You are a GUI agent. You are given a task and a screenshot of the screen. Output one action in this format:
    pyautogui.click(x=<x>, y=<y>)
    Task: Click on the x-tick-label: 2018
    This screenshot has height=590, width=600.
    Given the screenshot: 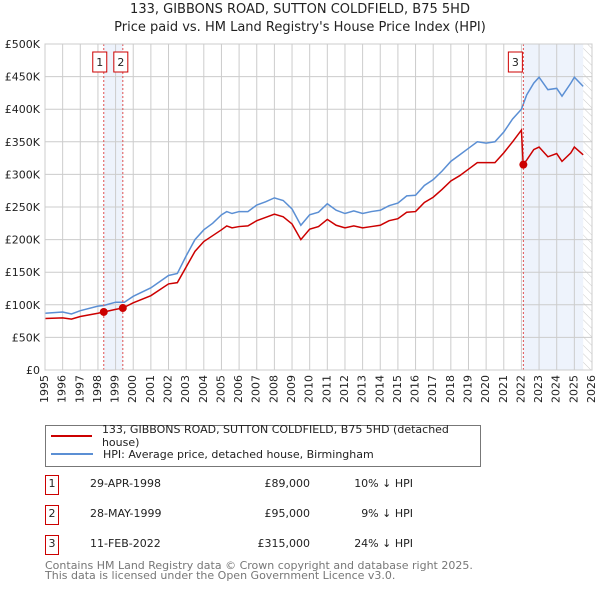 What is the action you would take?
    pyautogui.click(x=450, y=389)
    